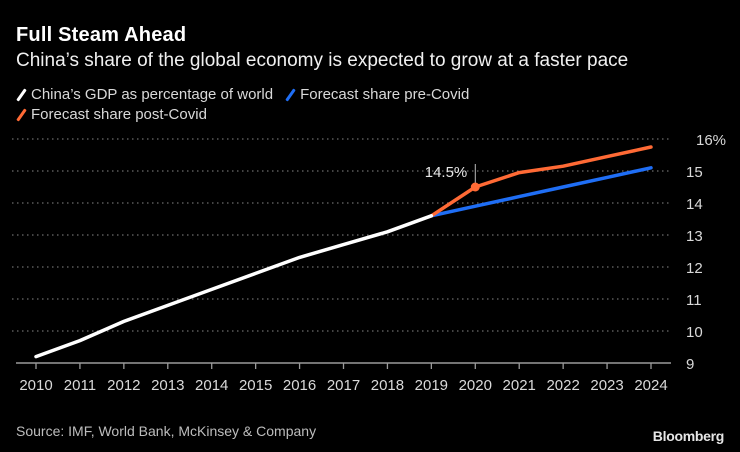 Image resolution: width=740 pixels, height=452 pixels. I want to click on y-tick-label: 15, so click(694, 172).